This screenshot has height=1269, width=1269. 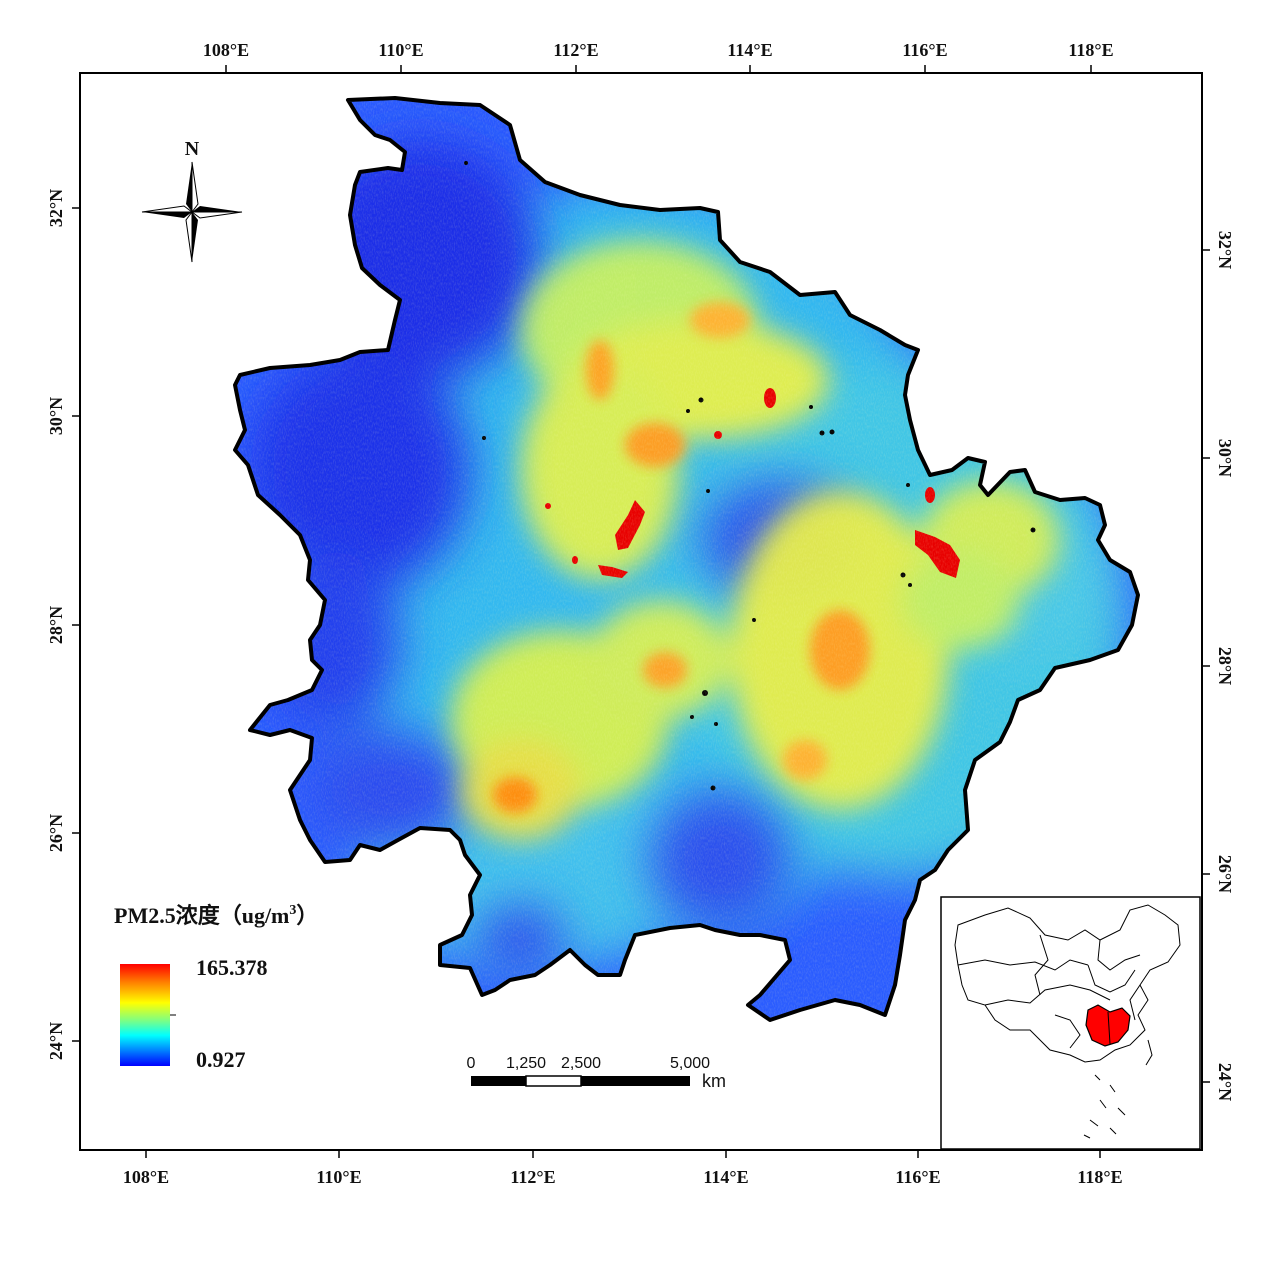 What do you see at coordinates (581, 1063) in the screenshot?
I see `scale-label-2500: 2,500` at bounding box center [581, 1063].